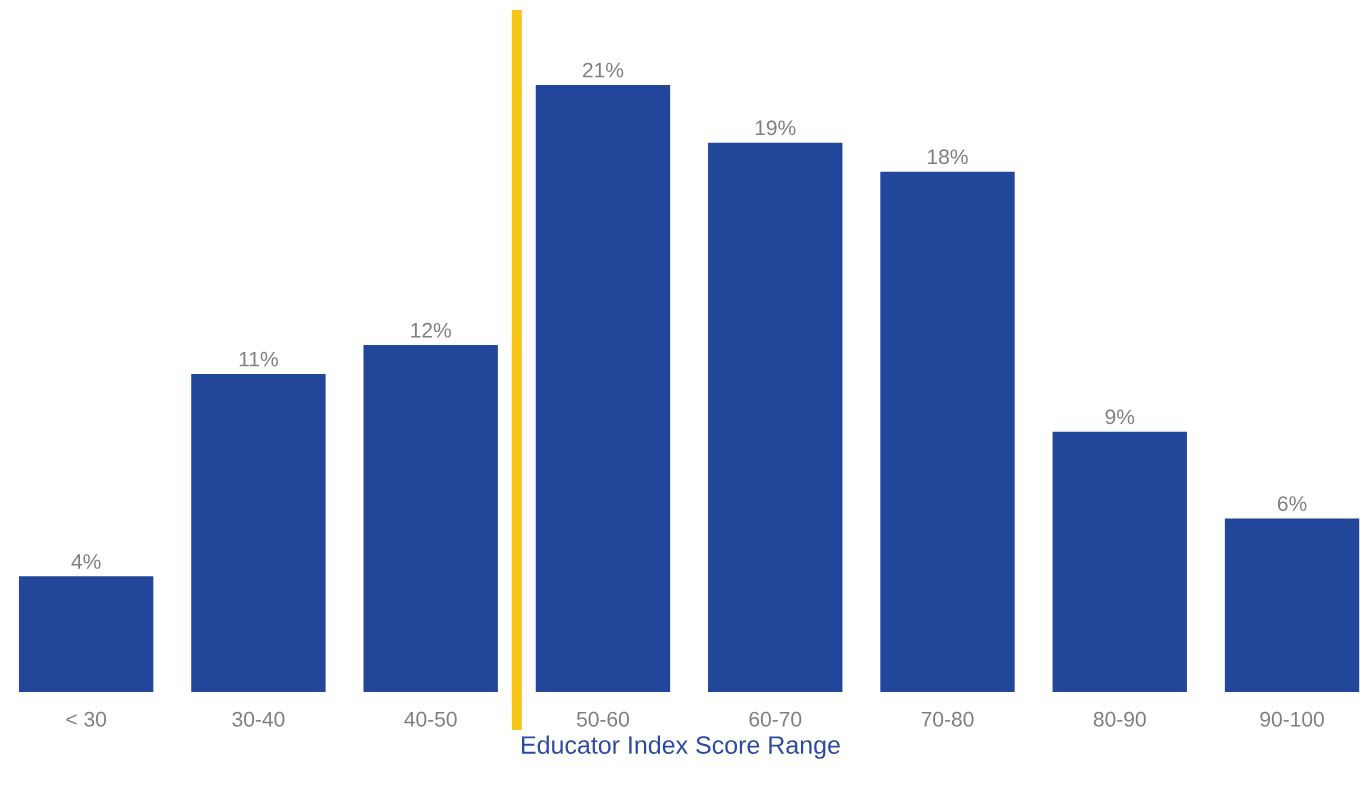 The image size is (1361, 792). What do you see at coordinates (947, 719) in the screenshot?
I see `x-tick-label: 70-80` at bounding box center [947, 719].